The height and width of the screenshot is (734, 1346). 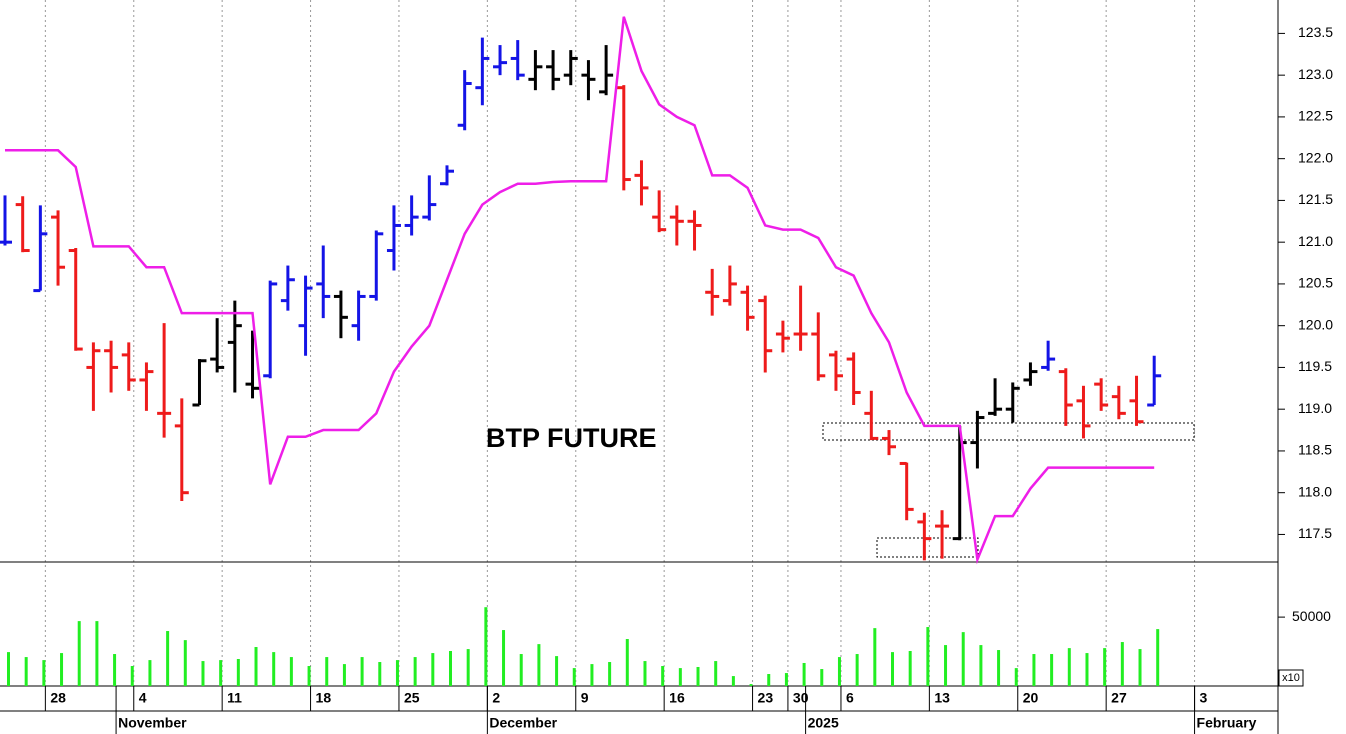 I want to click on x-tick-label: 20, so click(x=1031, y=698).